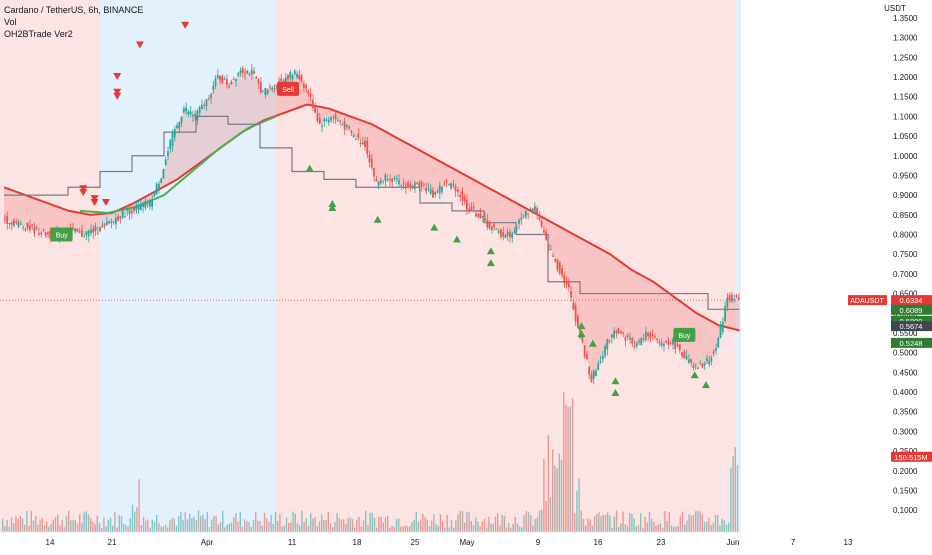 This screenshot has width=932, height=555. I want to click on volume-indicator-label: Vol, so click(10, 22).